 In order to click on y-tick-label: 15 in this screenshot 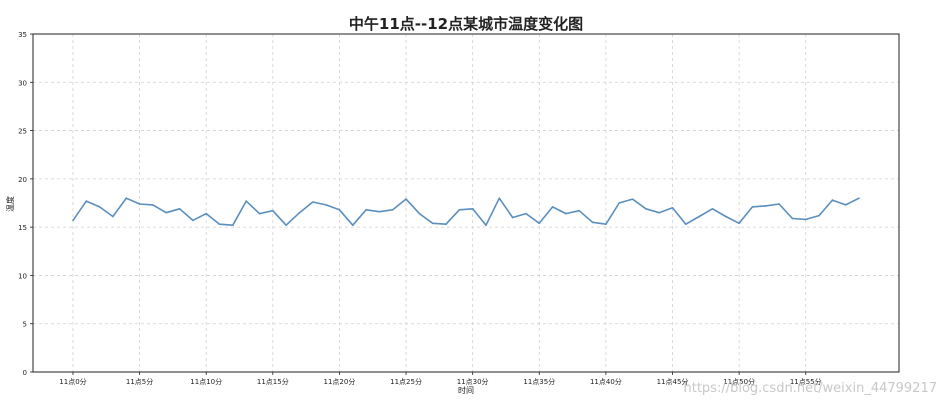, I will do `click(22, 228)`.